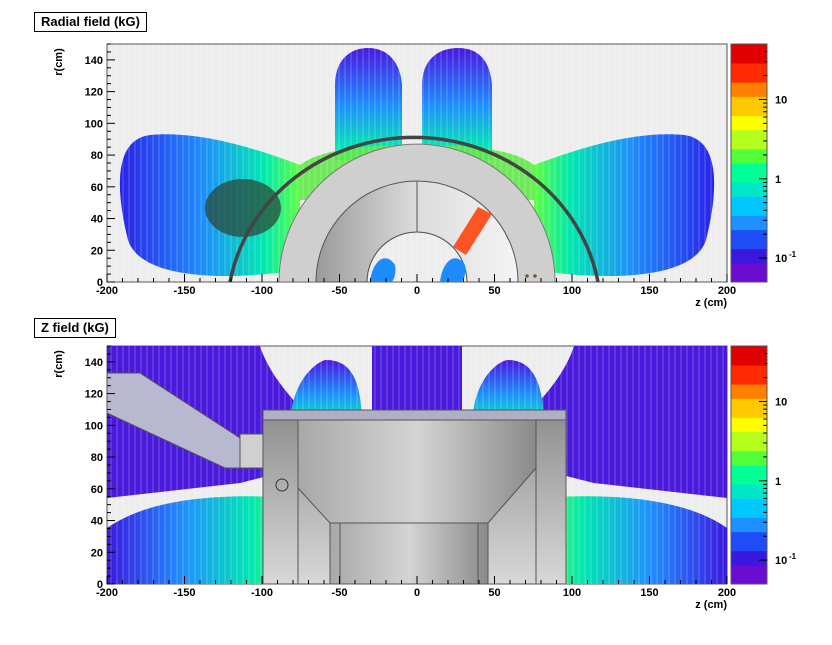  What do you see at coordinates (453, 270) in the screenshot?
I see `field-lobe-inner-right` at bounding box center [453, 270].